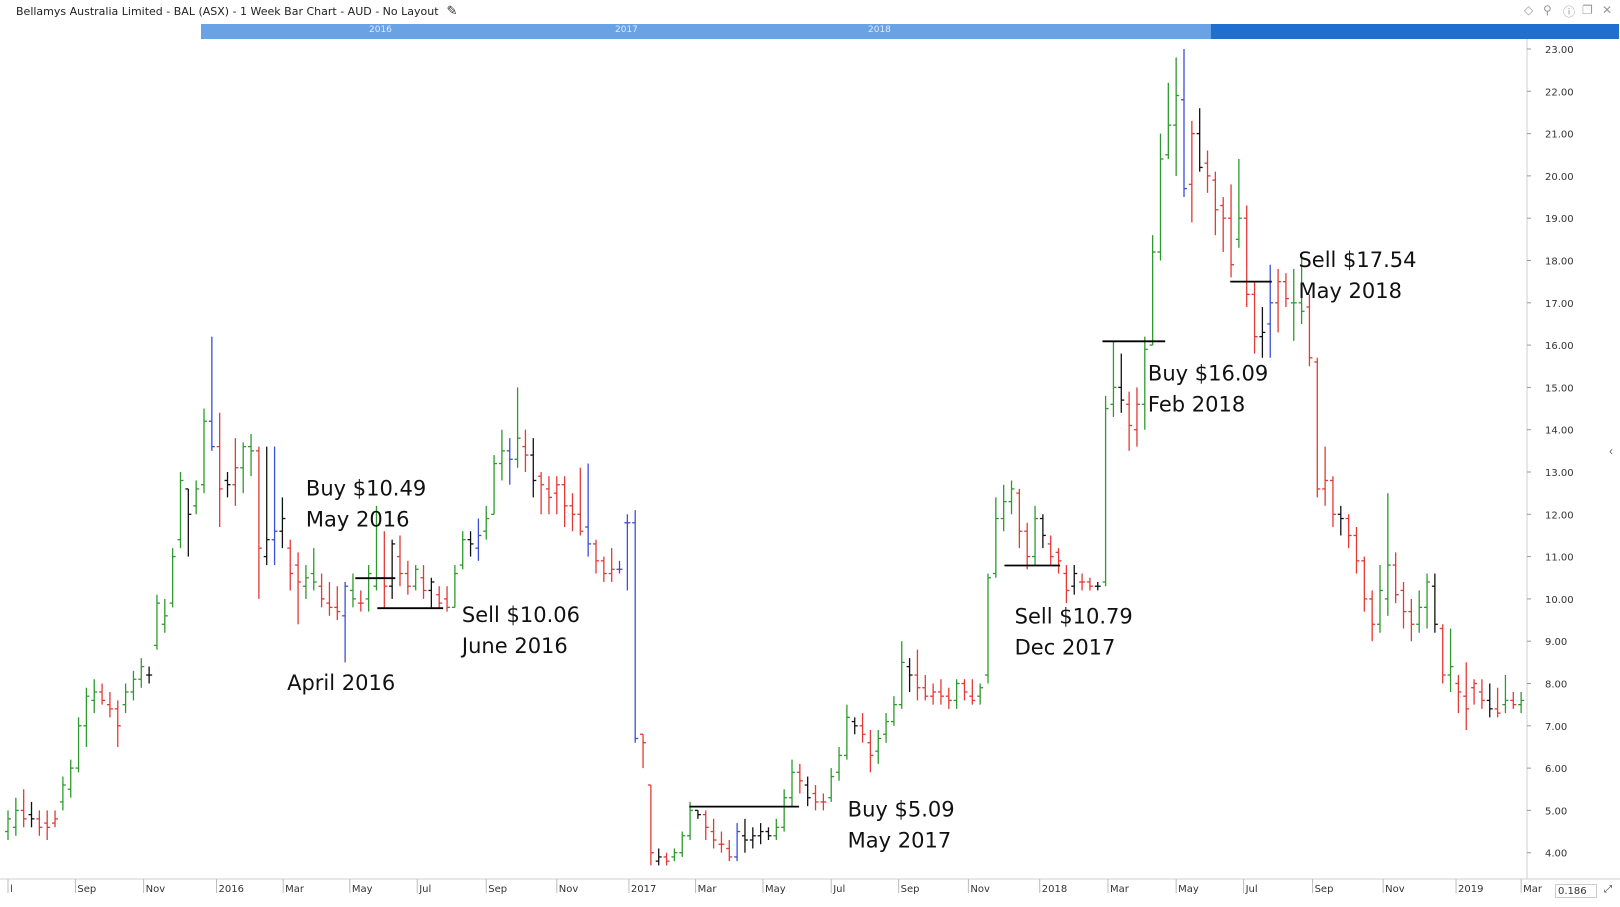  What do you see at coordinates (1576, 891) in the screenshot?
I see `zoom-level: 0.186` at bounding box center [1576, 891].